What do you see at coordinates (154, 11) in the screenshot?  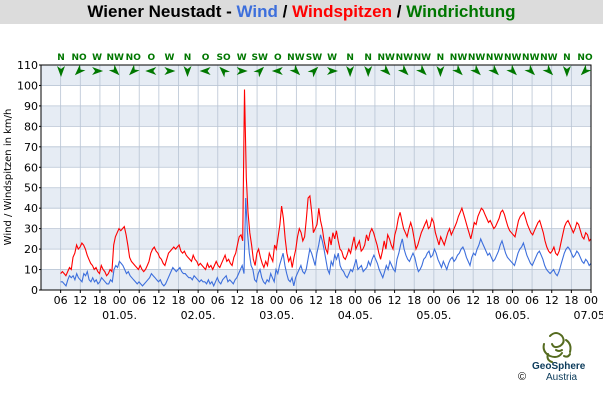 I see `title-location: Wiener Neustadt` at bounding box center [154, 11].